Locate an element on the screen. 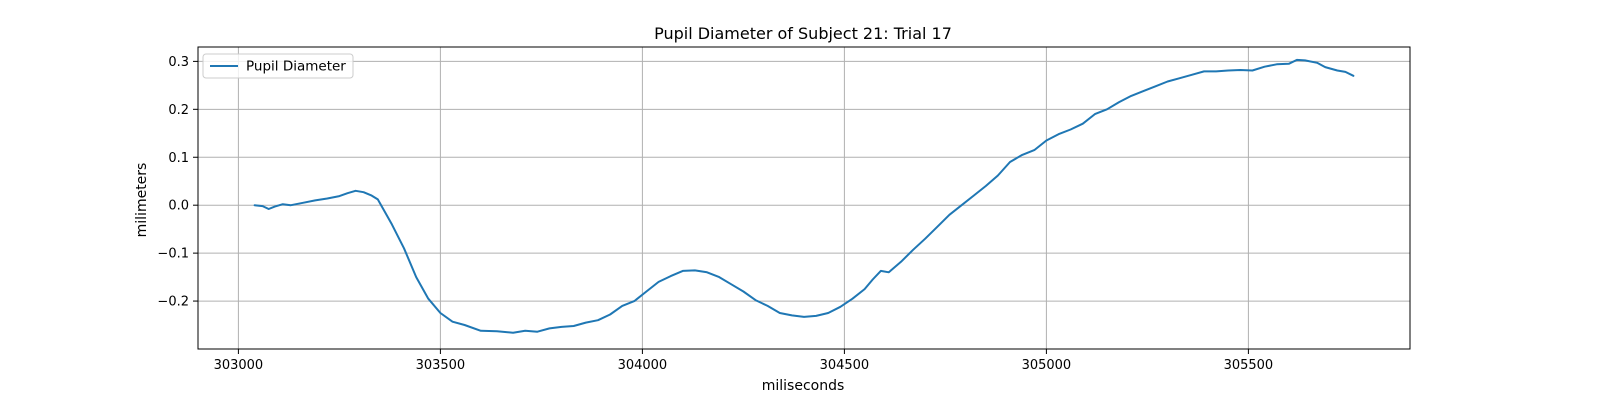  y-tick-label: 0.3 is located at coordinates (178, 62).